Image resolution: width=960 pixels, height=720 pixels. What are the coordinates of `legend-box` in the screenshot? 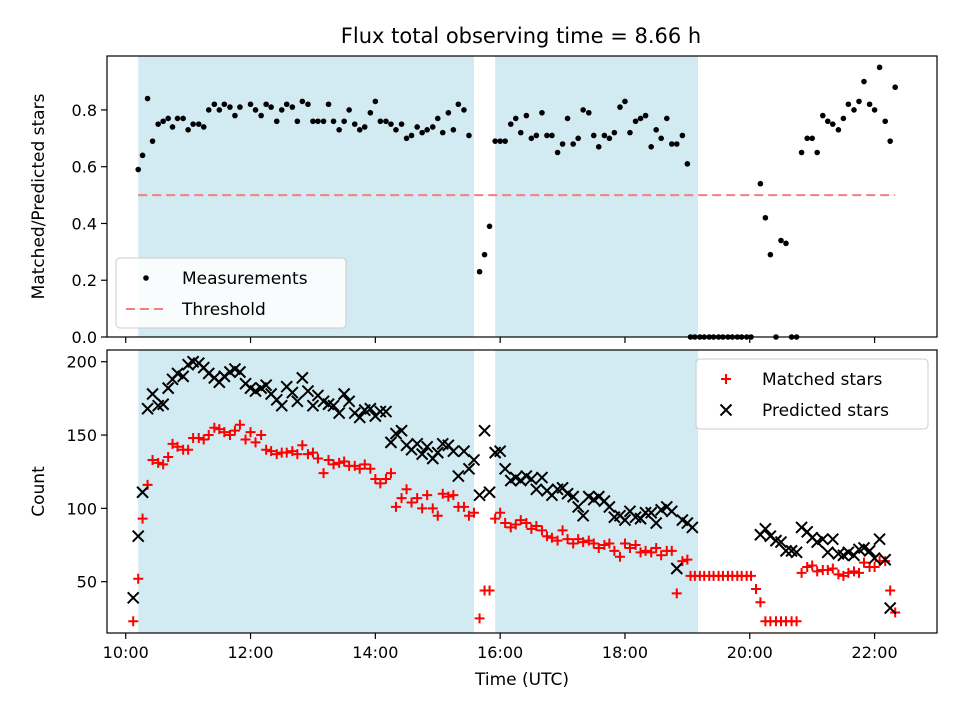 It's located at (812, 394).